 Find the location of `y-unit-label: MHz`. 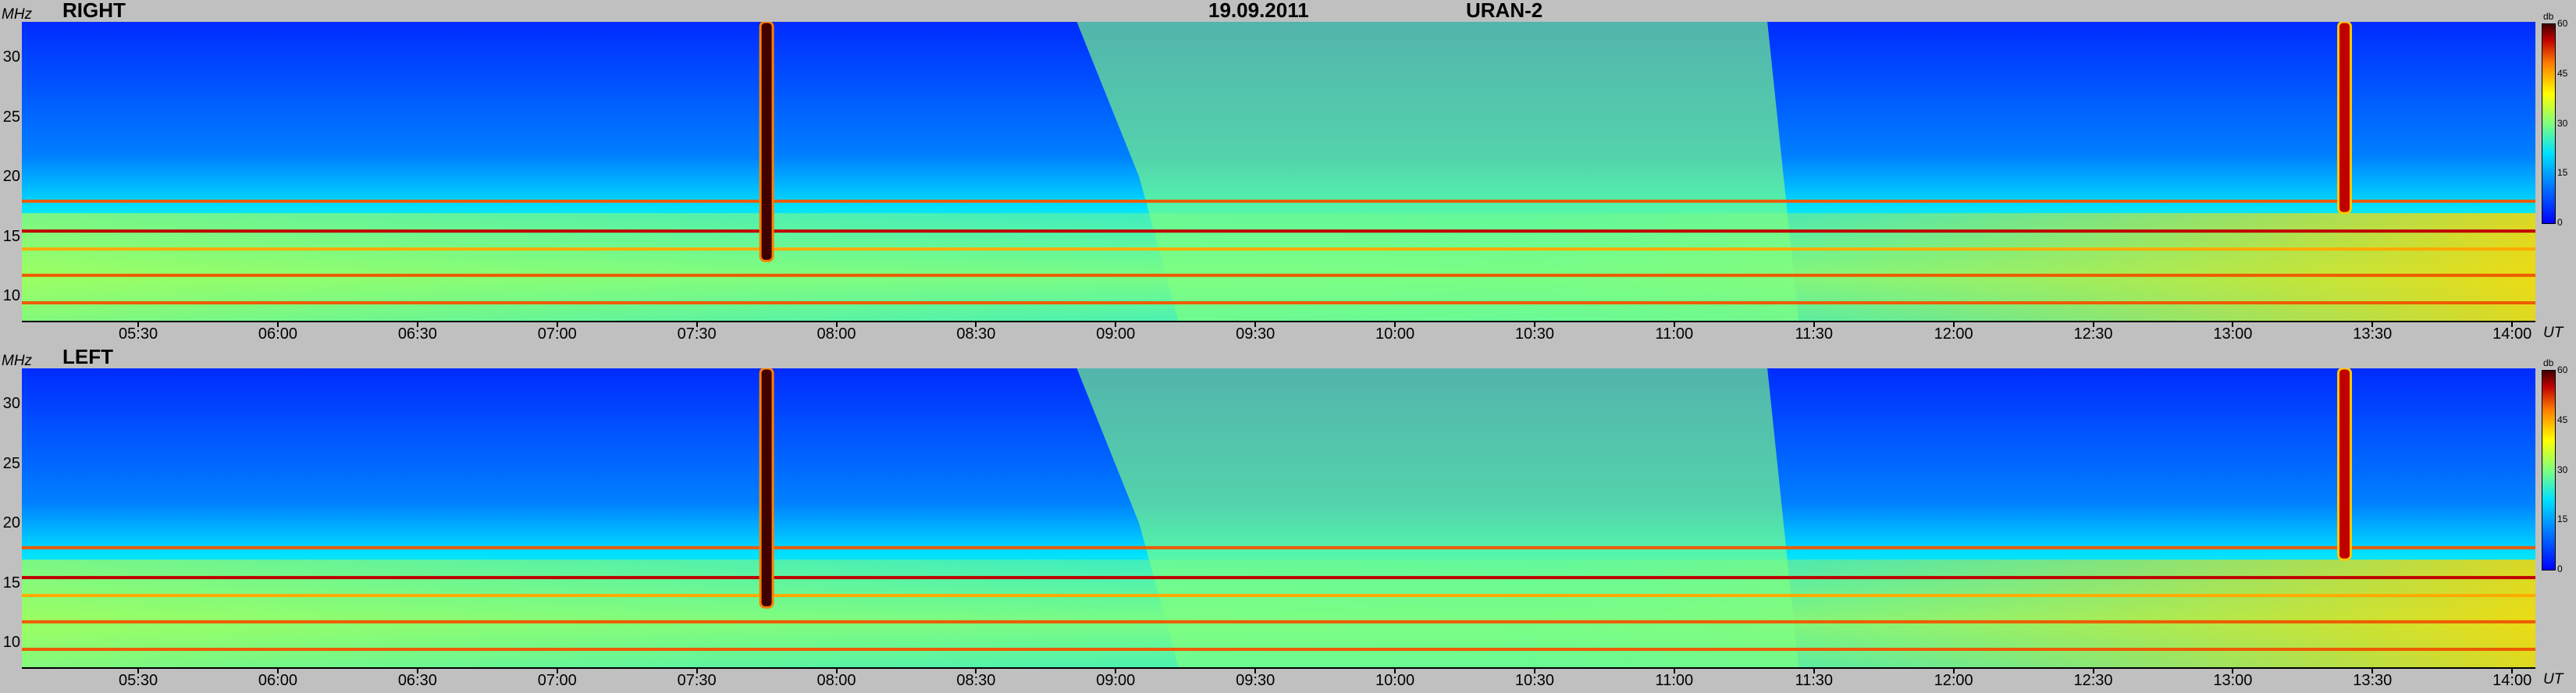

y-unit-label: MHz is located at coordinates (17, 14).